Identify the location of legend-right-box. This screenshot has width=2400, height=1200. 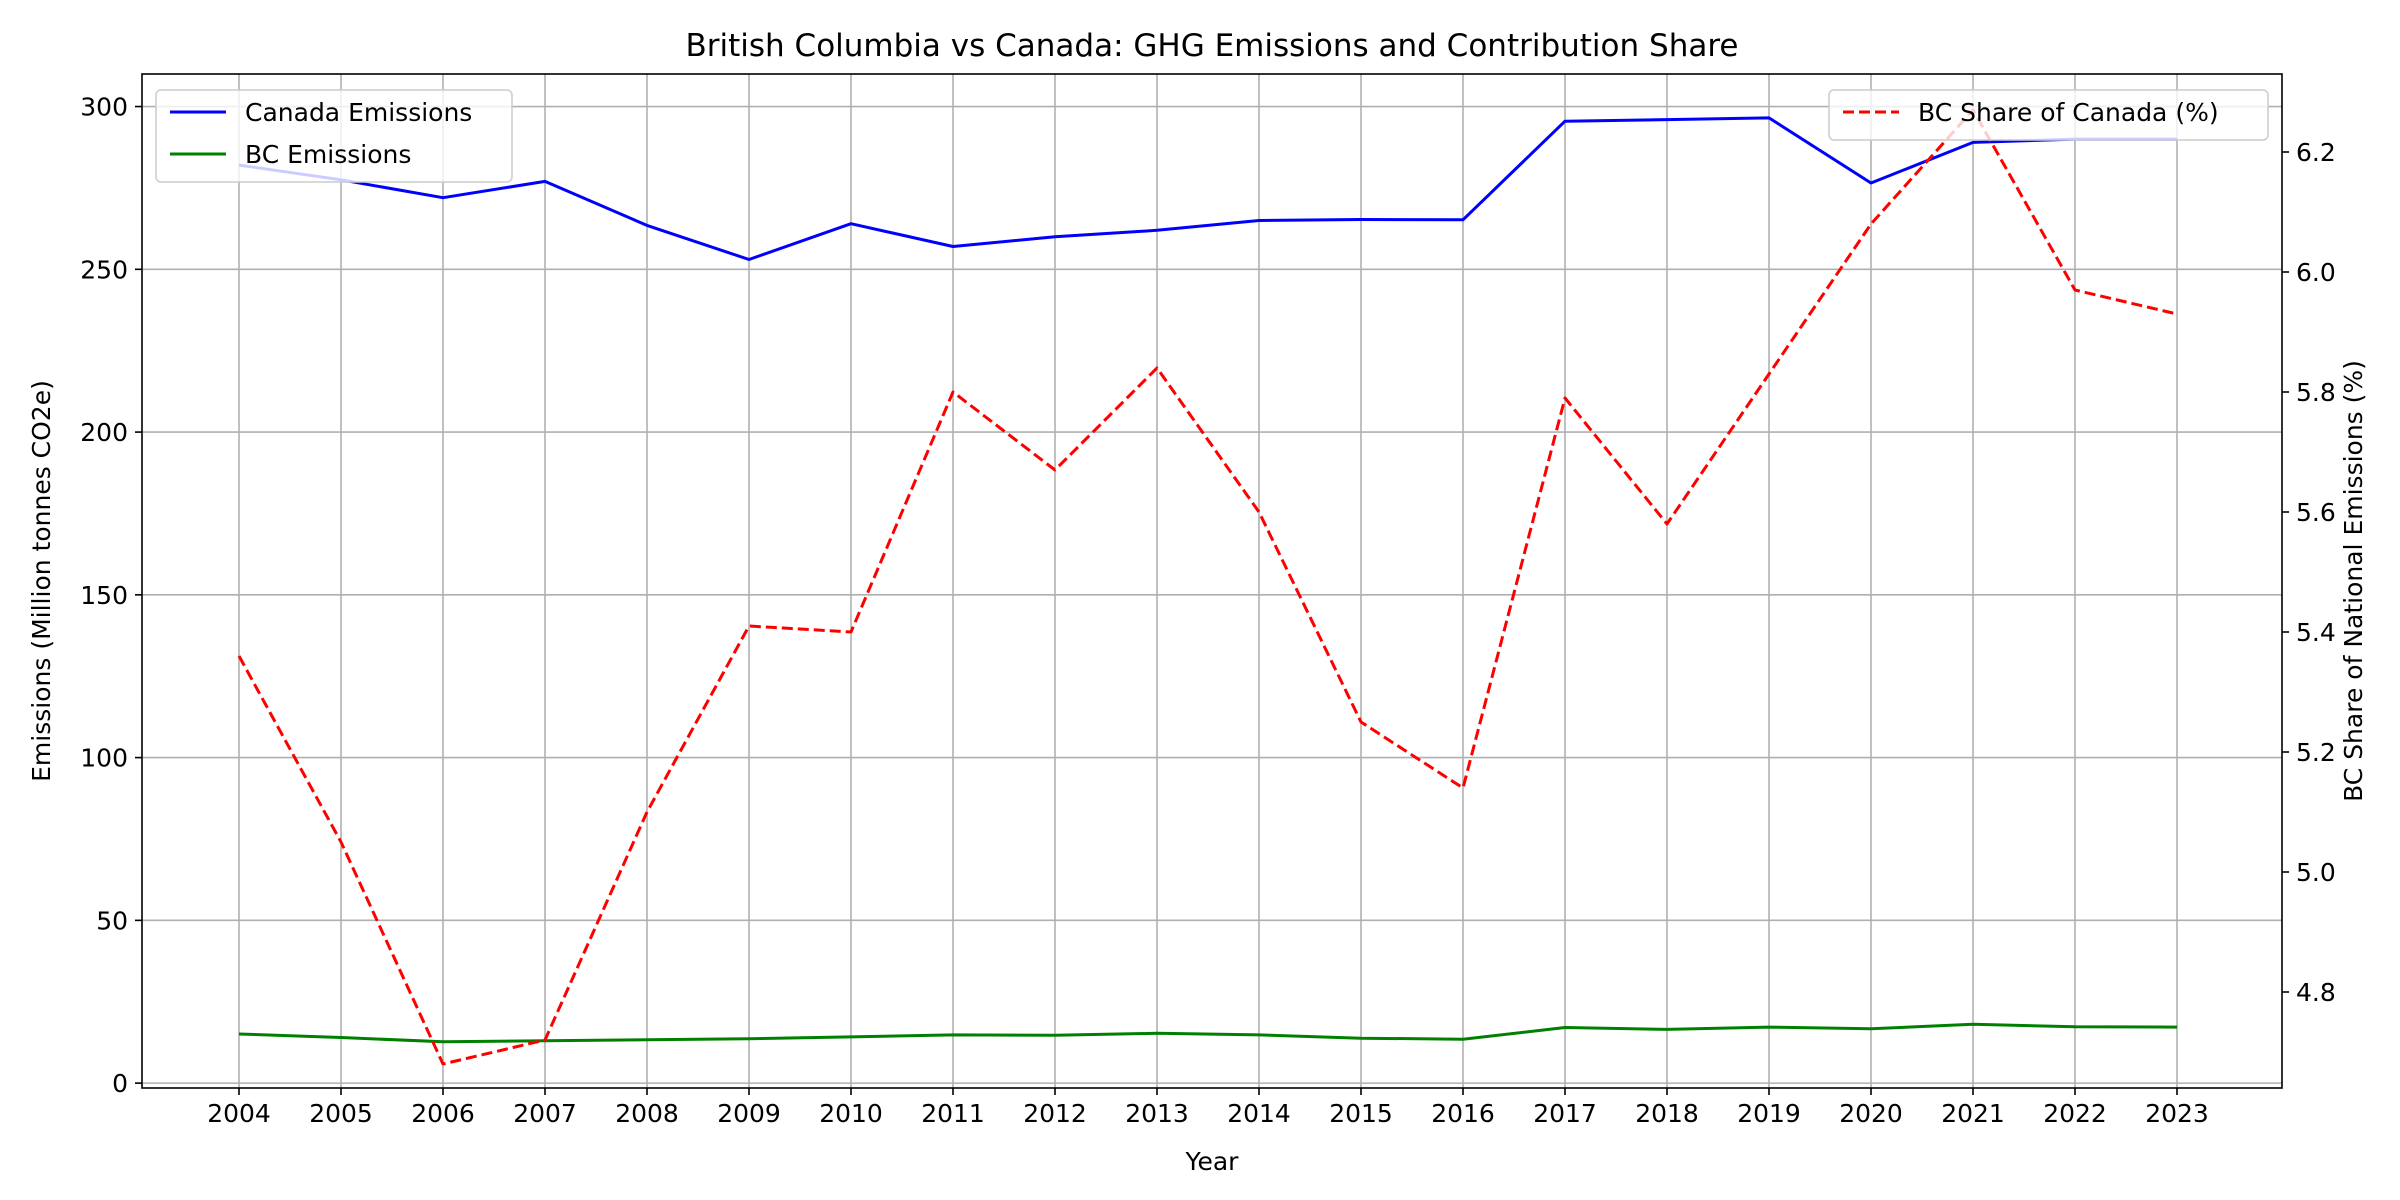
(2048, 115).